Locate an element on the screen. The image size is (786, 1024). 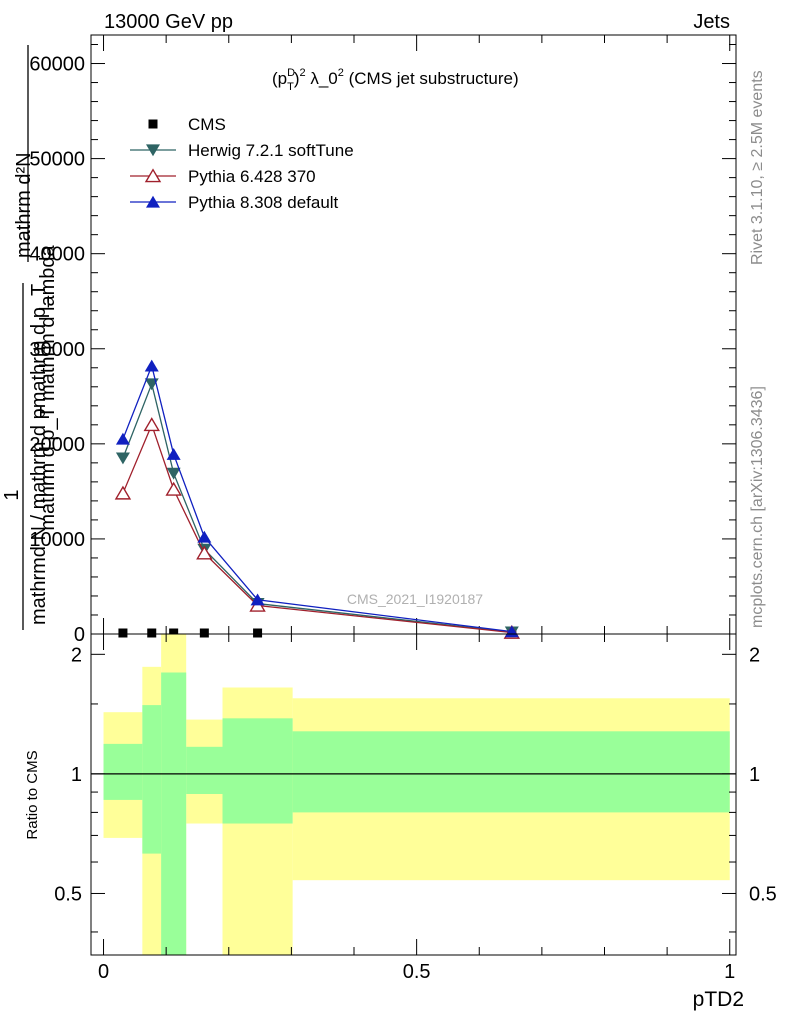
main-ytick-label: 30000 is located at coordinates (57, 350).